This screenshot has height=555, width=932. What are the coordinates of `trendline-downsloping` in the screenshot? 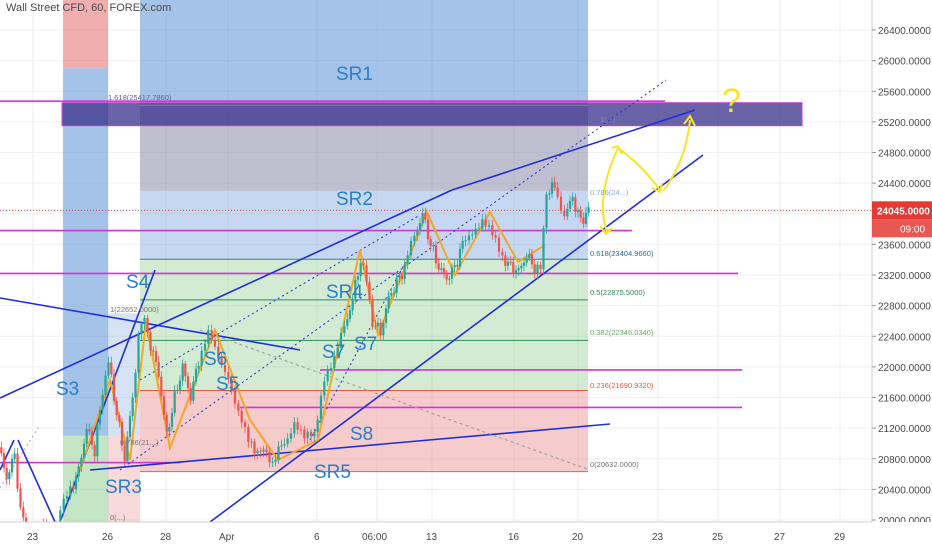 It's located at (150, 324).